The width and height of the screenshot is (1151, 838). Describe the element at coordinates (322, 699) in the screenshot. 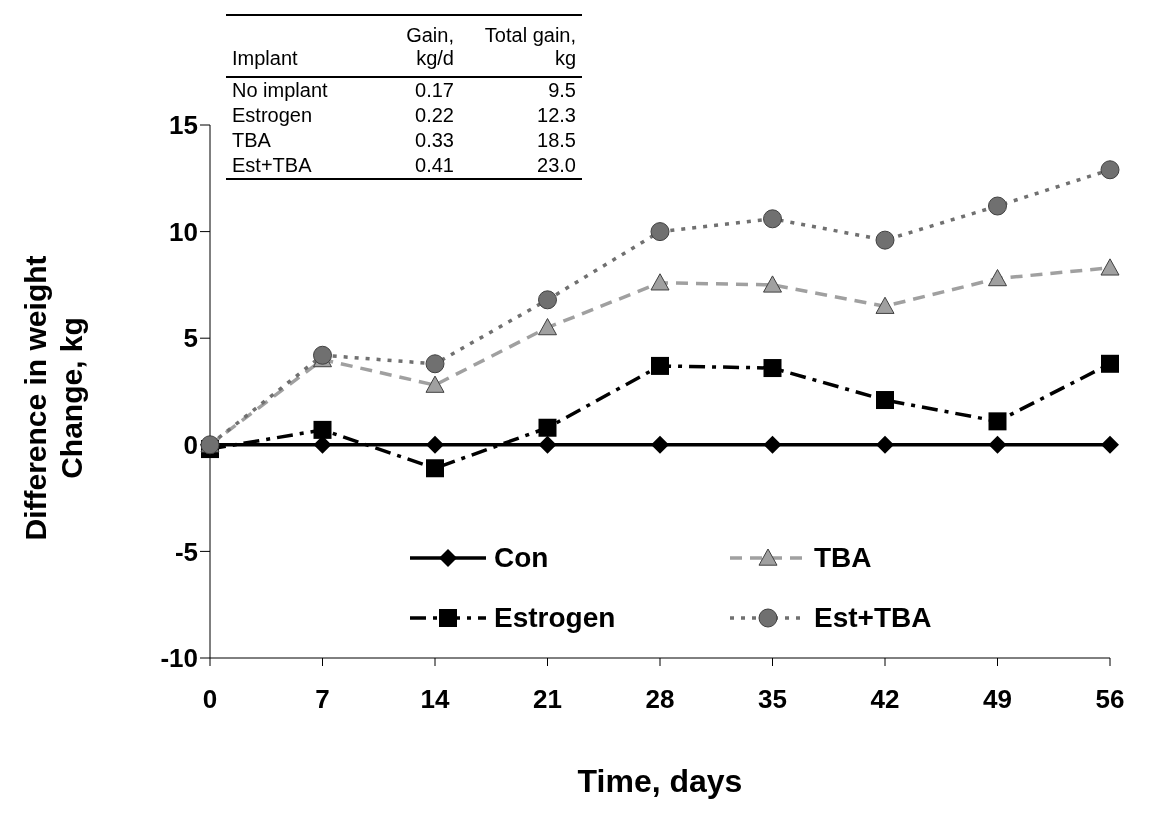

I see `x-tick-label: 7` at that location.